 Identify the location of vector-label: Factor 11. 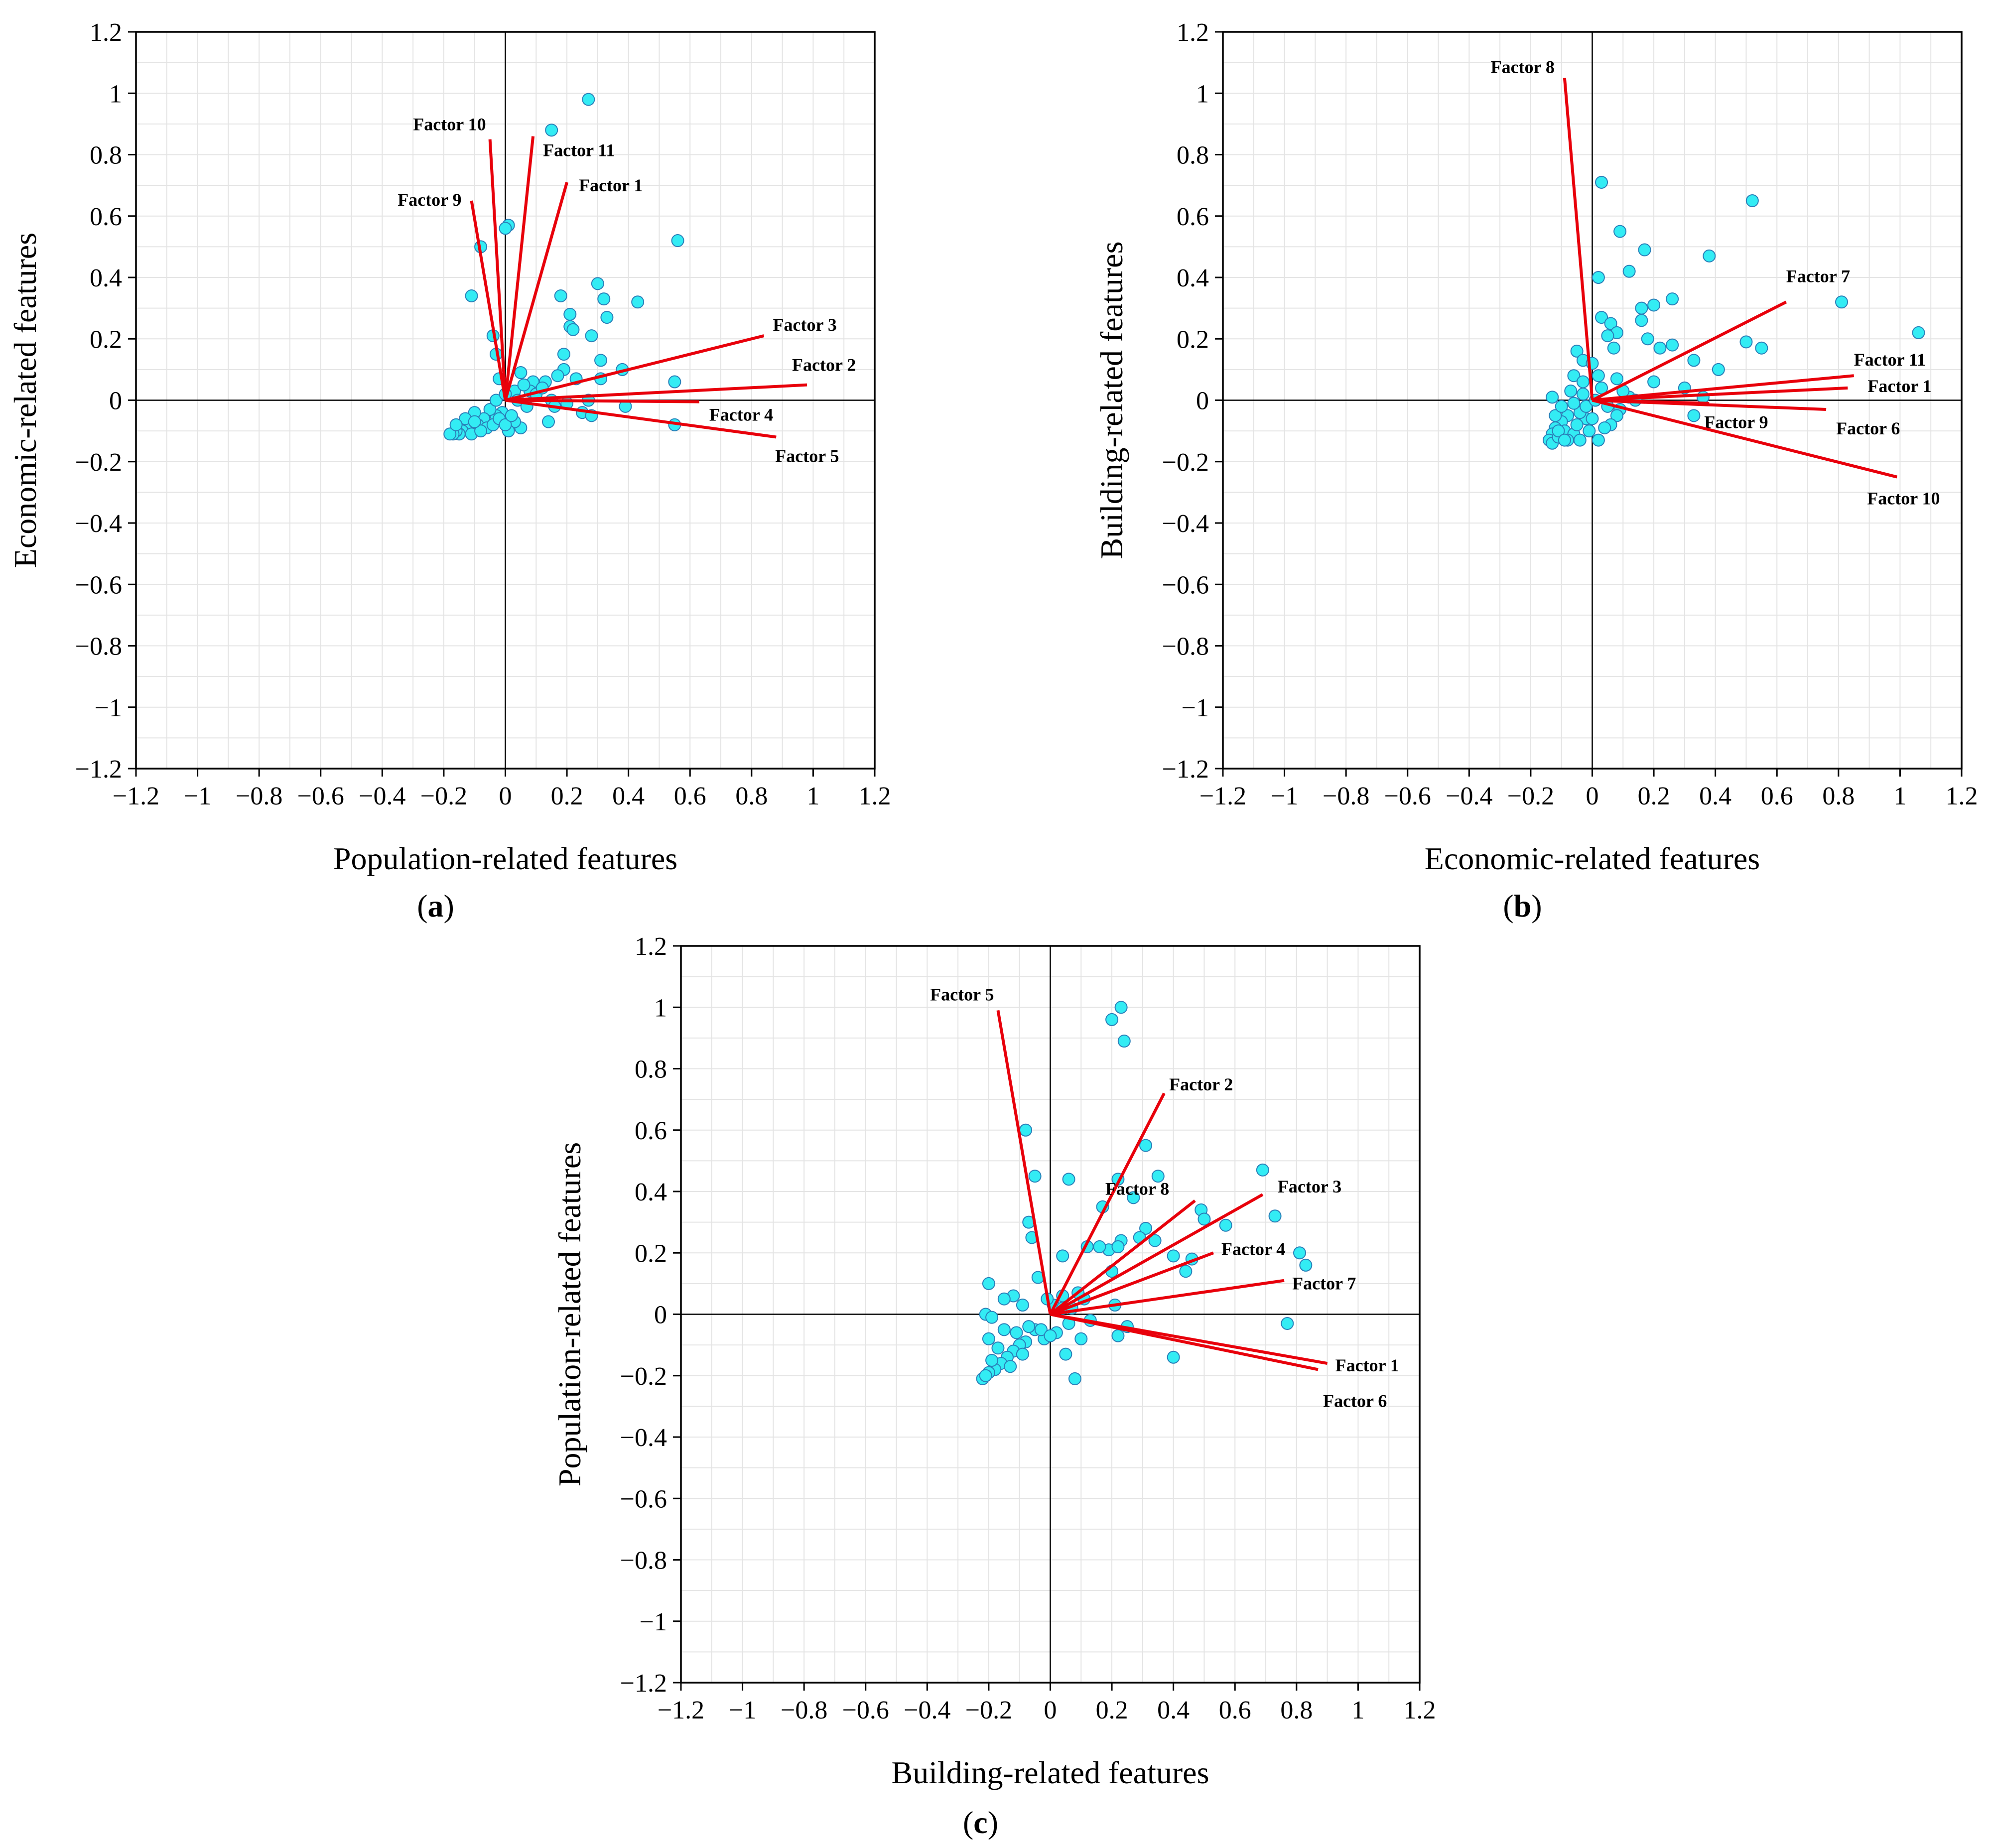
(579, 150).